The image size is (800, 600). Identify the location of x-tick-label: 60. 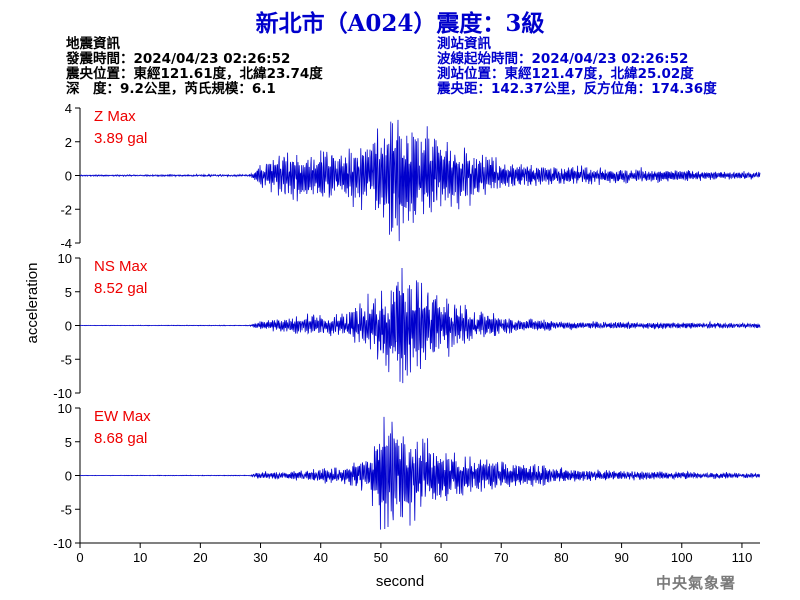
(441, 557).